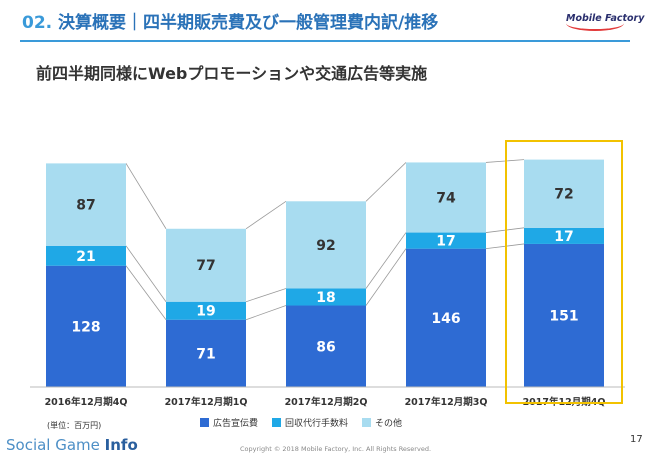 Image resolution: width=650 pixels, height=458 pixels. Describe the element at coordinates (446, 402) in the screenshot. I see `x-tick-label: 2017年12月期3Q` at that location.